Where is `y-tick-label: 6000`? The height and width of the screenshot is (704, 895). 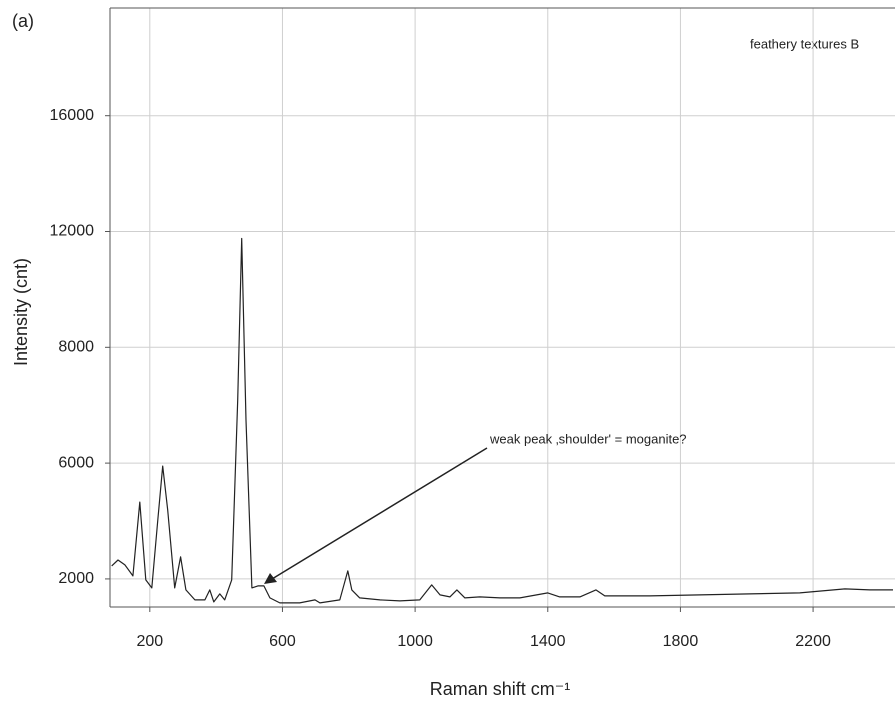 y-tick-label: 6000 is located at coordinates (76, 462).